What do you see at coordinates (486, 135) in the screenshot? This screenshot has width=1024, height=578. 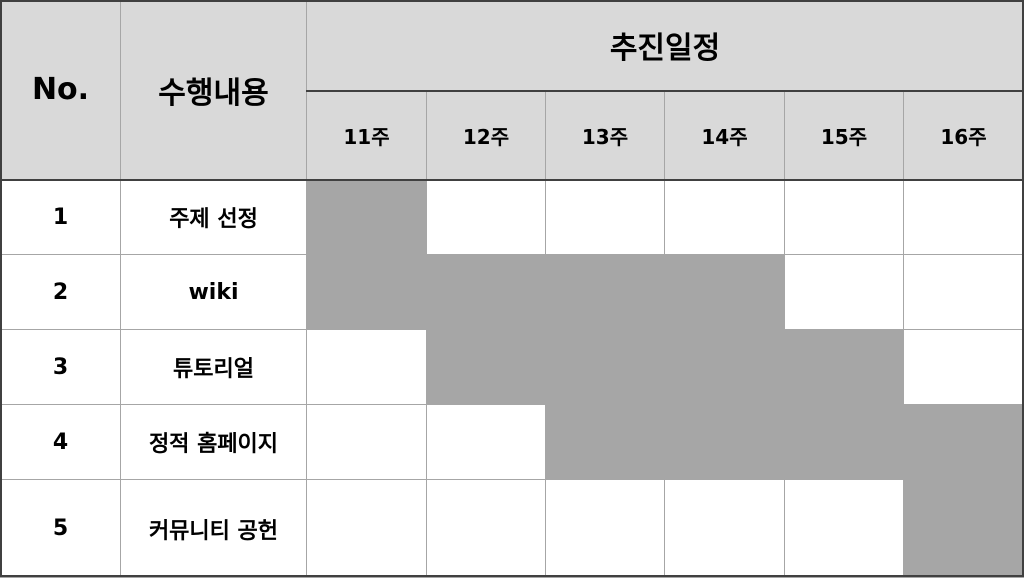 I see `header-week: 12주` at bounding box center [486, 135].